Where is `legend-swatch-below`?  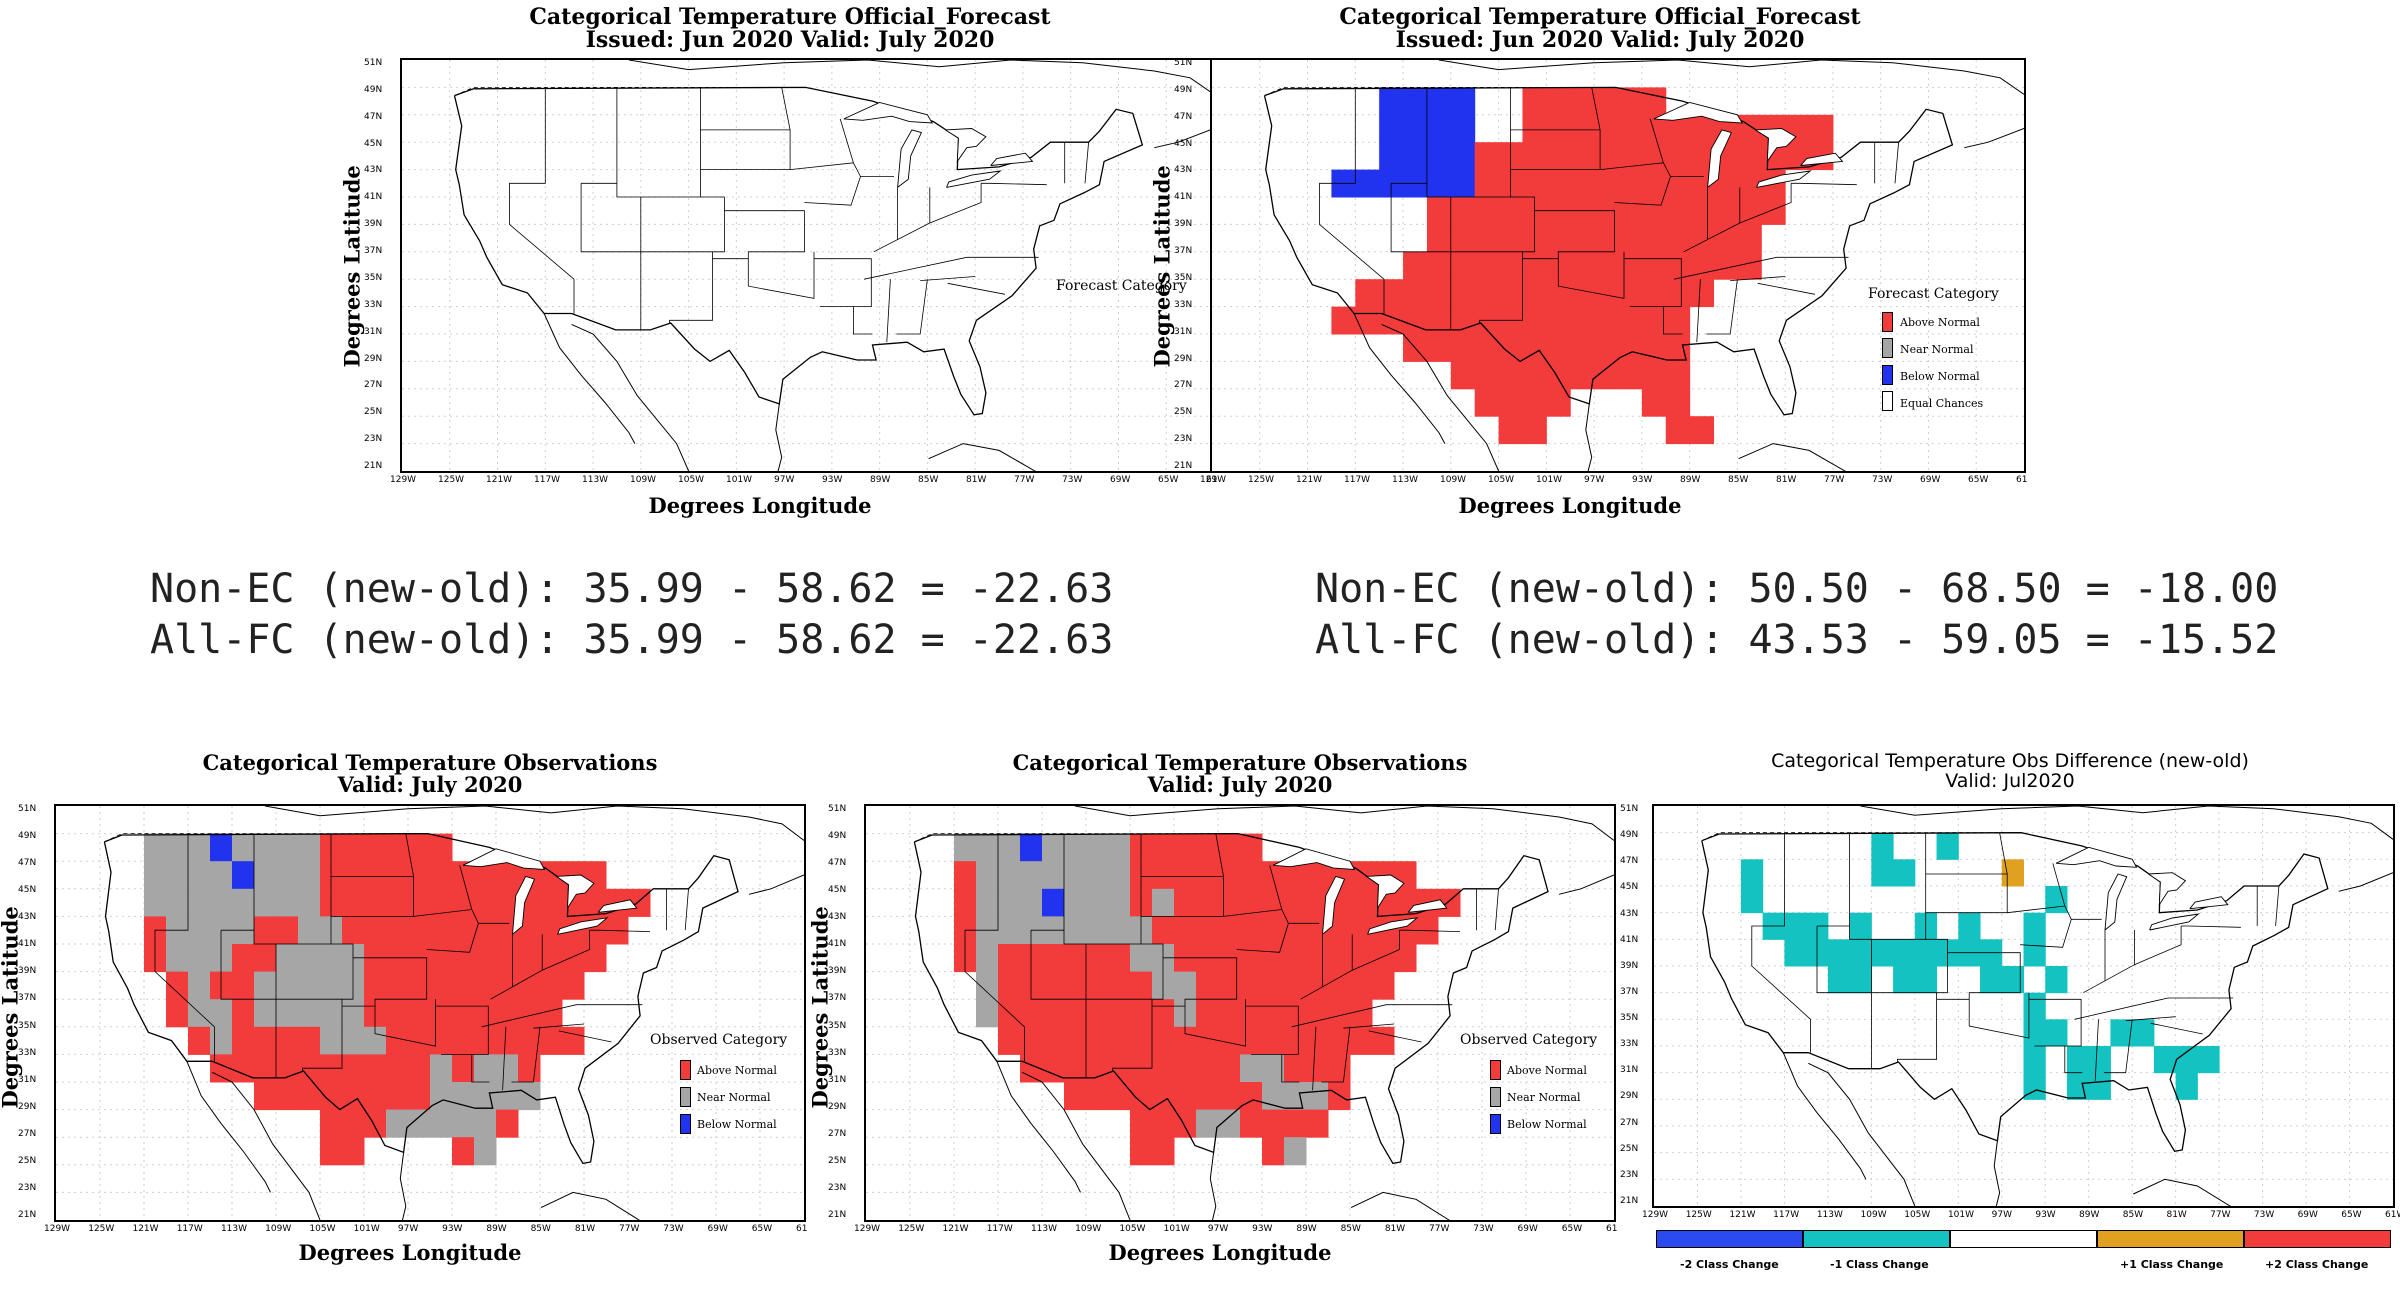 legend-swatch-below is located at coordinates (1495, 1124).